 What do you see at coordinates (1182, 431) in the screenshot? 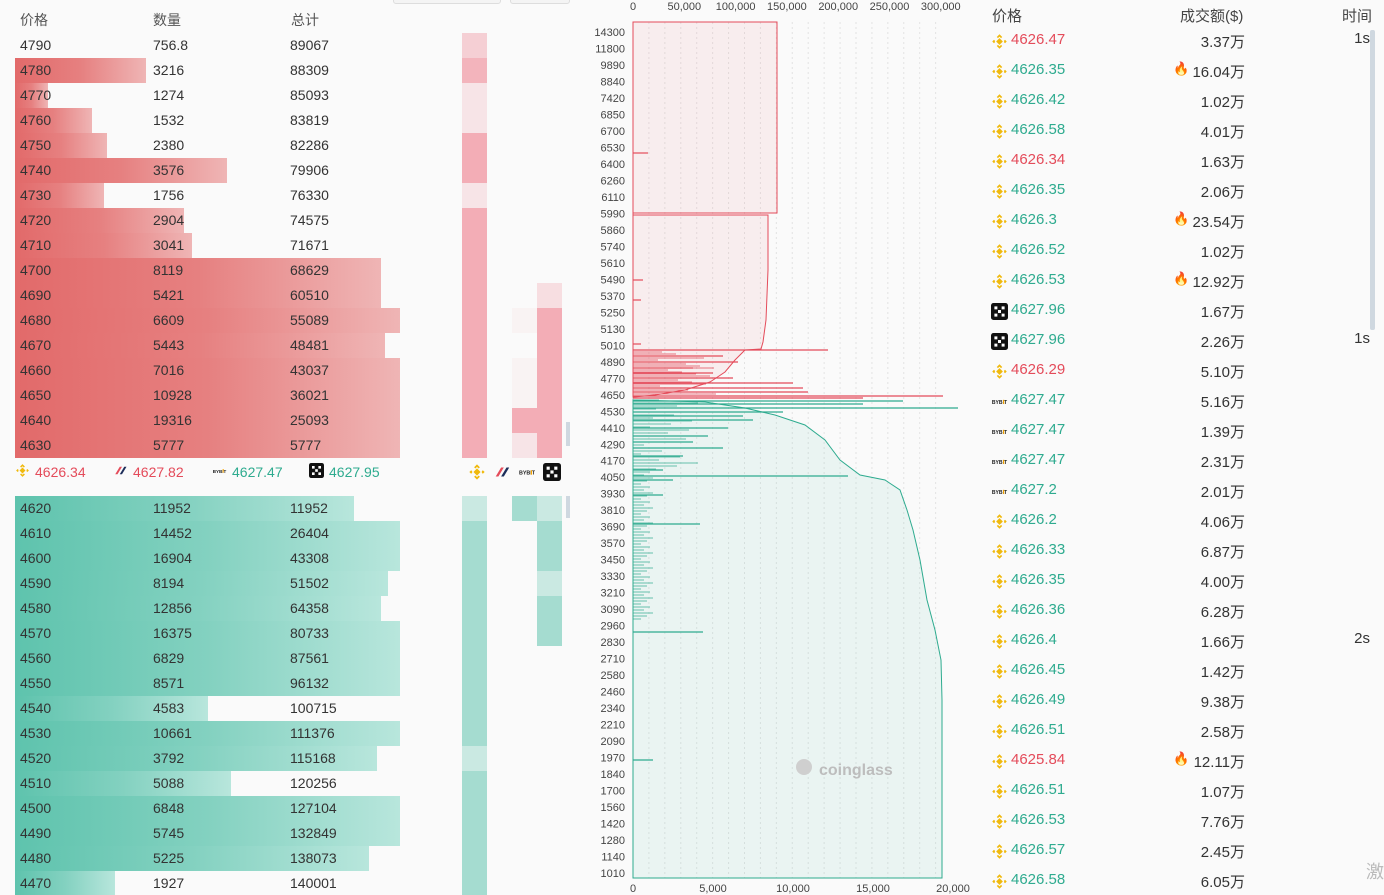
I see `trade-row: BYBIT 4627.47 1.39万` at bounding box center [1182, 431].